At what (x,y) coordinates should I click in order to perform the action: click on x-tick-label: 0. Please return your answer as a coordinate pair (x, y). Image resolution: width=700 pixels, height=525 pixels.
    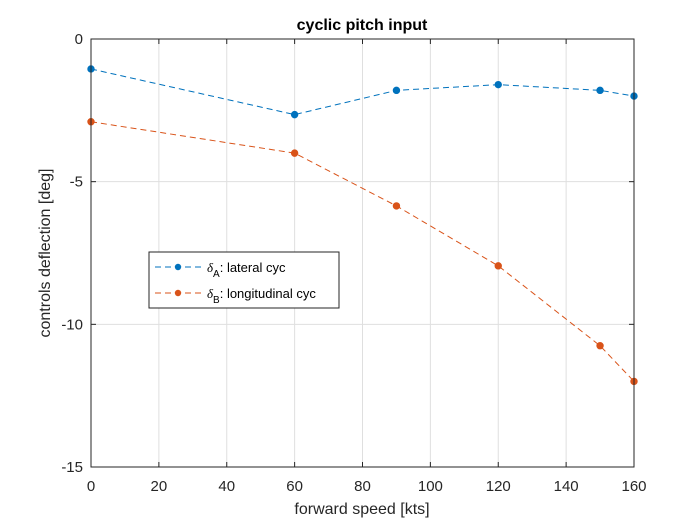
    Looking at the image, I should click on (91, 486).